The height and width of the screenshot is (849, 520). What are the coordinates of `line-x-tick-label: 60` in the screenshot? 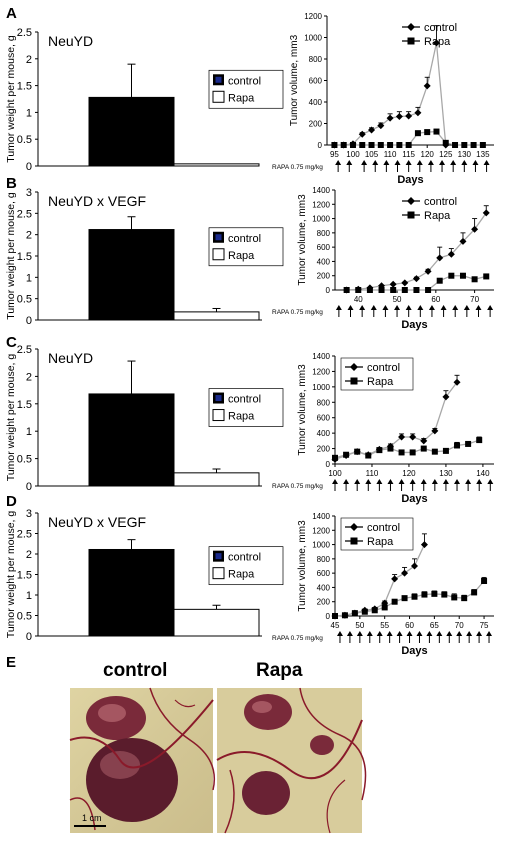 It's located at (435, 299).